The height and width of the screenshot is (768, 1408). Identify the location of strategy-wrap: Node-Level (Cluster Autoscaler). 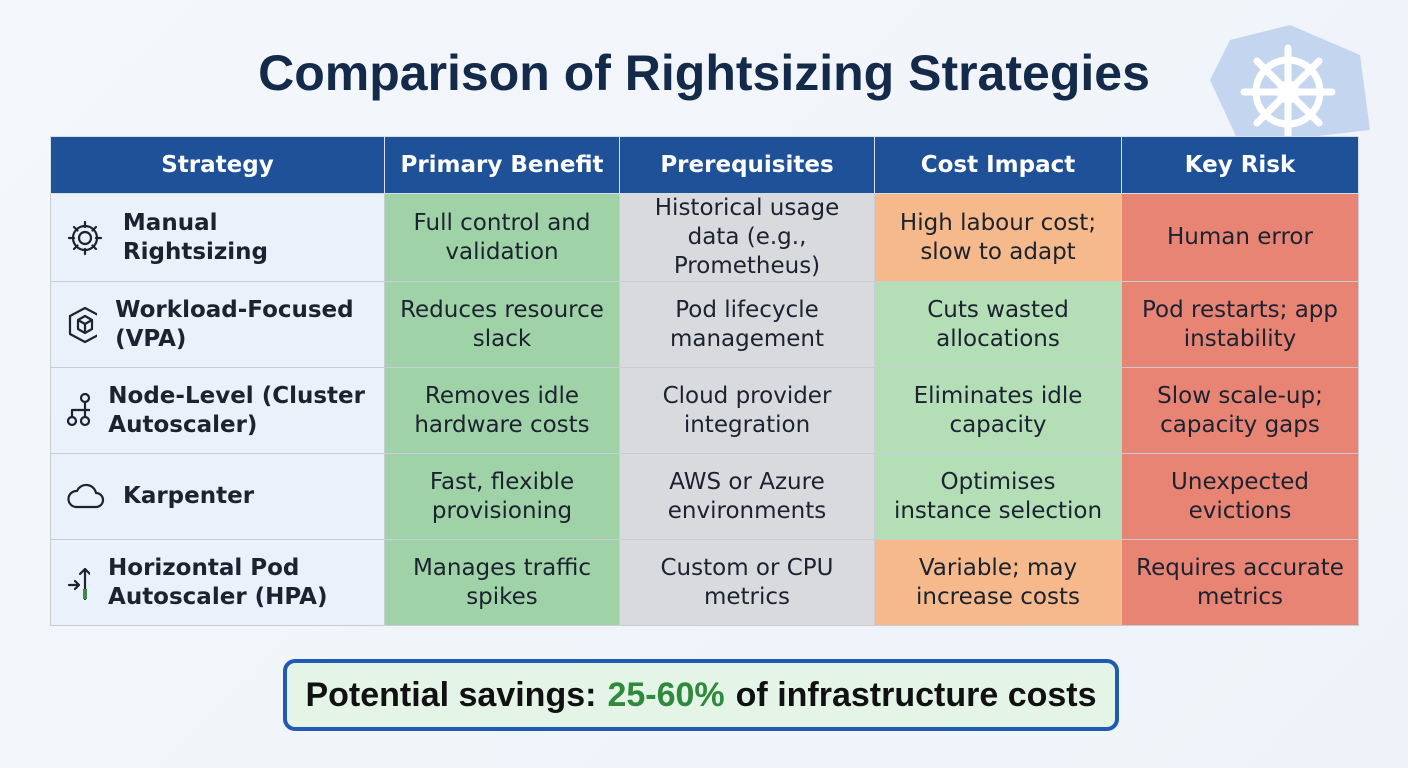
(217, 411).